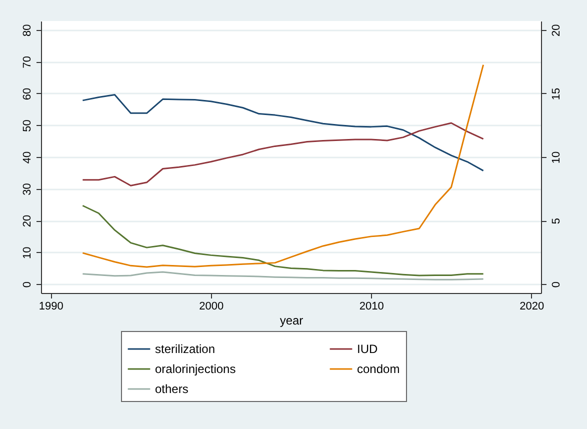 The image size is (587, 429). What do you see at coordinates (292, 321) in the screenshot?
I see `x-axis-title: year` at bounding box center [292, 321].